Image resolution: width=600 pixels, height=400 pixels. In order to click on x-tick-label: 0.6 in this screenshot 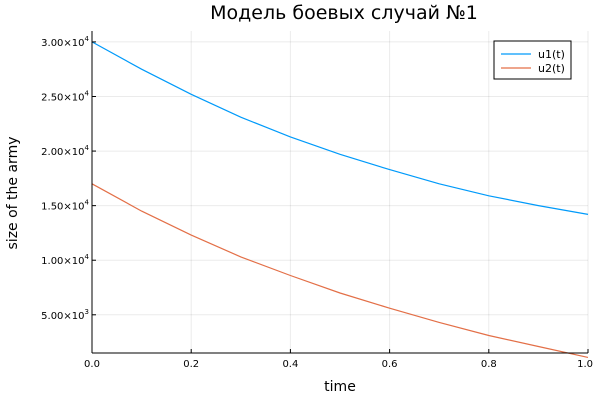, I will do `click(390, 364)`.